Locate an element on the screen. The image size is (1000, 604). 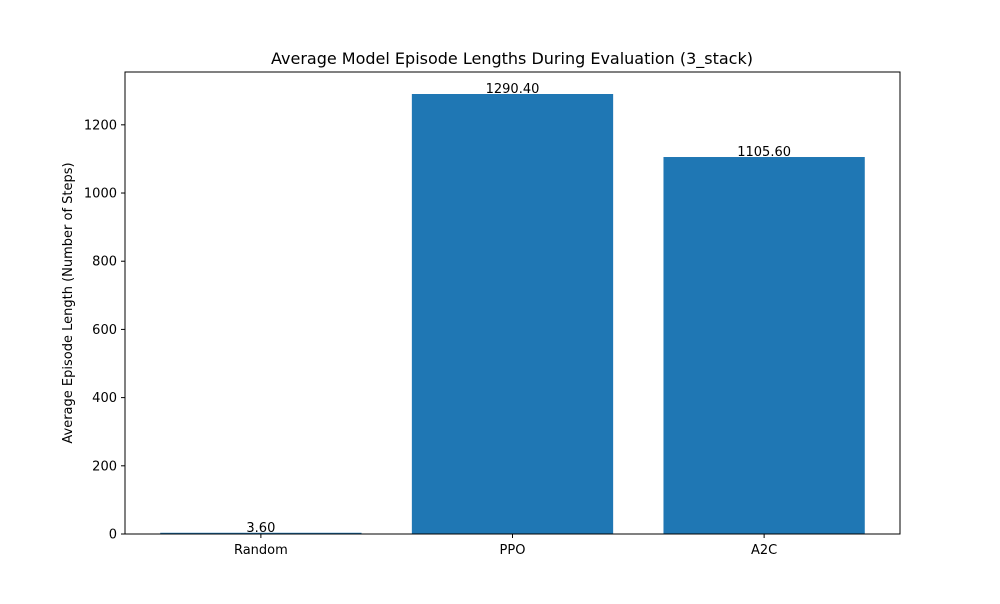
y-axis-title: Average Episode Length (Number of Steps) is located at coordinates (68, 302).